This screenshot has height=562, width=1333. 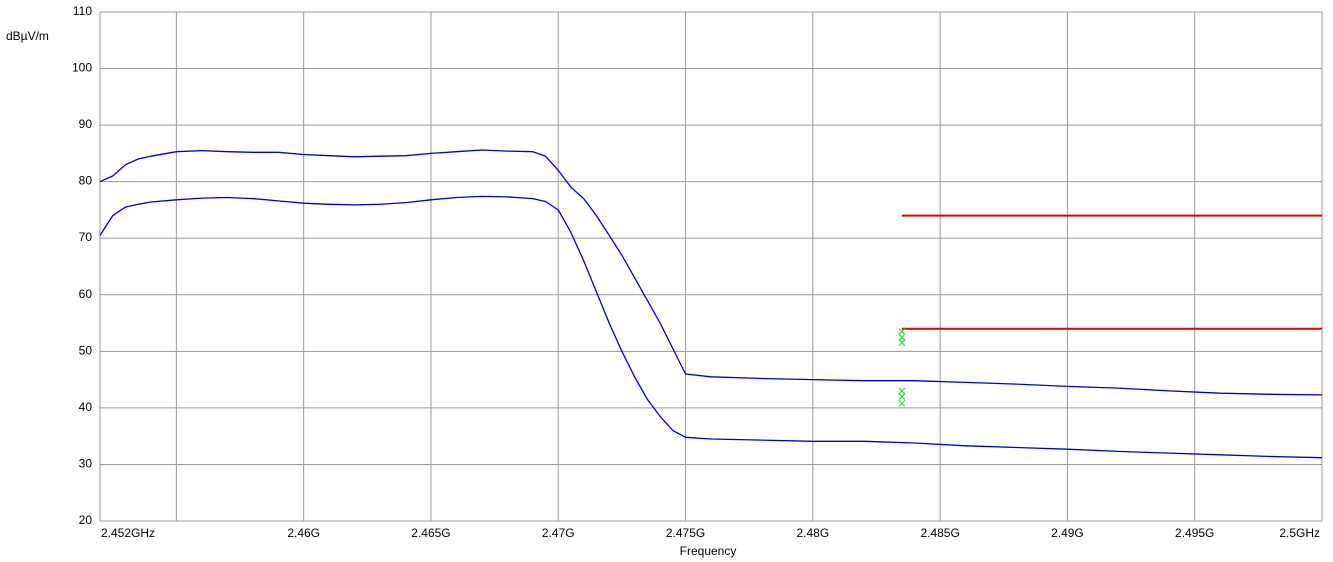 What do you see at coordinates (939, 533) in the screenshot?
I see `x-tick-label: 2.485G` at bounding box center [939, 533].